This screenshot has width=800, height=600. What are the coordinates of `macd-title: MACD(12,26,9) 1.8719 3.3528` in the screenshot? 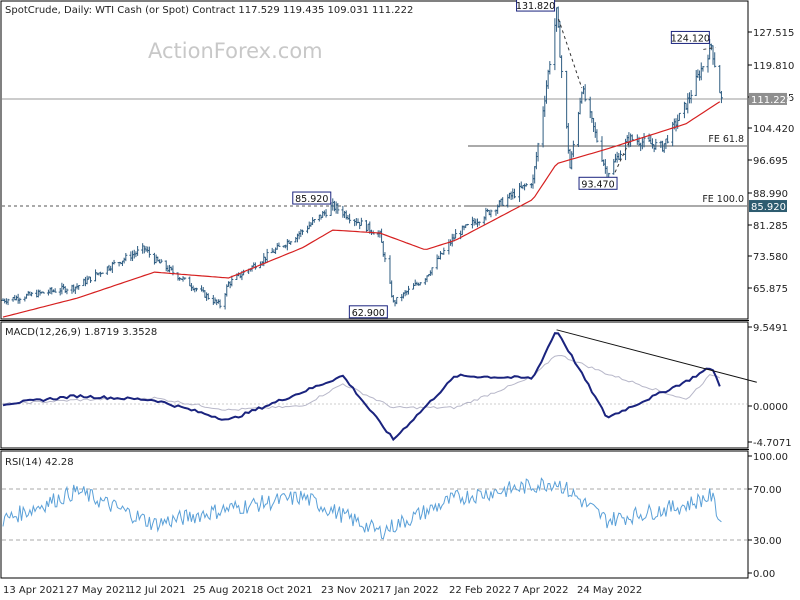 It's located at (81, 332).